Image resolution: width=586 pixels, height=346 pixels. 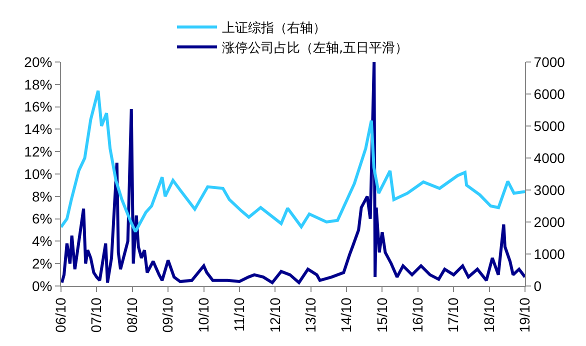 What do you see at coordinates (132, 315) in the screenshot?
I see `x-tick-label: 08/10` at bounding box center [132, 315].